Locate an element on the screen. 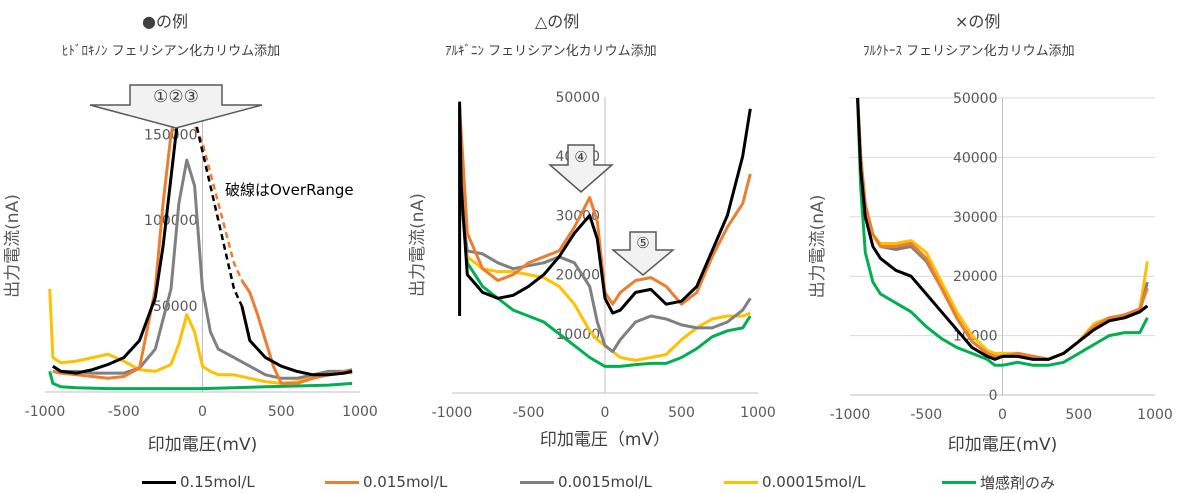 This screenshot has width=1185, height=493. legend-item: 増感剤のみ is located at coordinates (998, 482).